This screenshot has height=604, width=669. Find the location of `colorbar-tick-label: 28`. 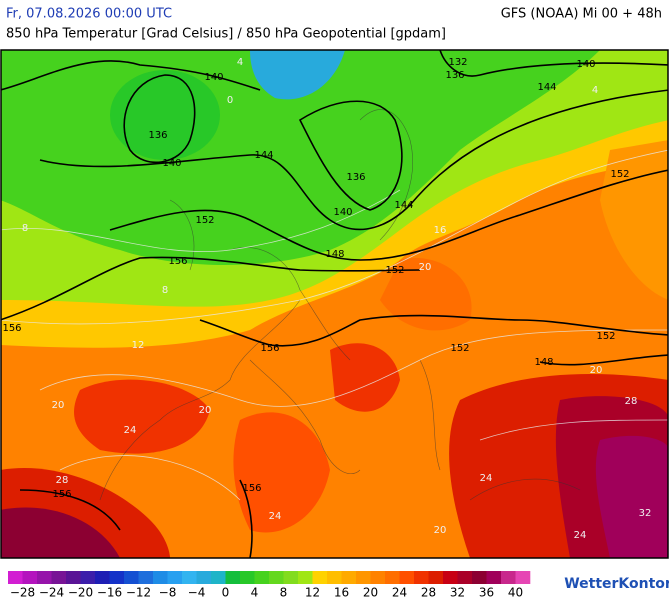

colorbar-tick-label: 28 is located at coordinates (428, 593).